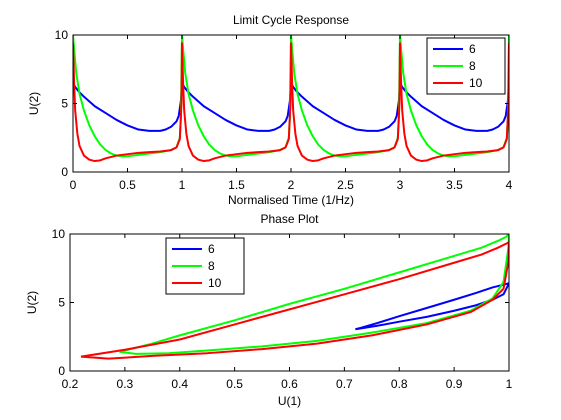 This screenshot has height=420, width=561. What do you see at coordinates (291, 20) in the screenshot?
I see `chart-title: Limit Cycle Response` at bounding box center [291, 20].